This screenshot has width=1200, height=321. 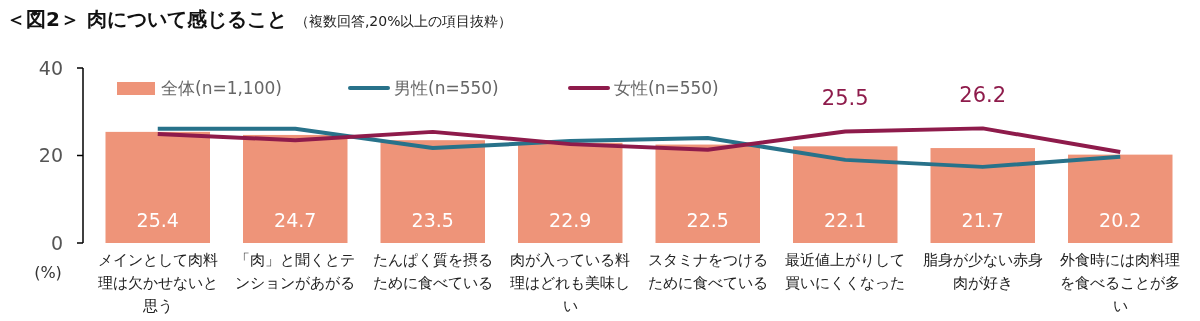 I want to click on legend-label: 男性(n=550), so click(x=446, y=87).